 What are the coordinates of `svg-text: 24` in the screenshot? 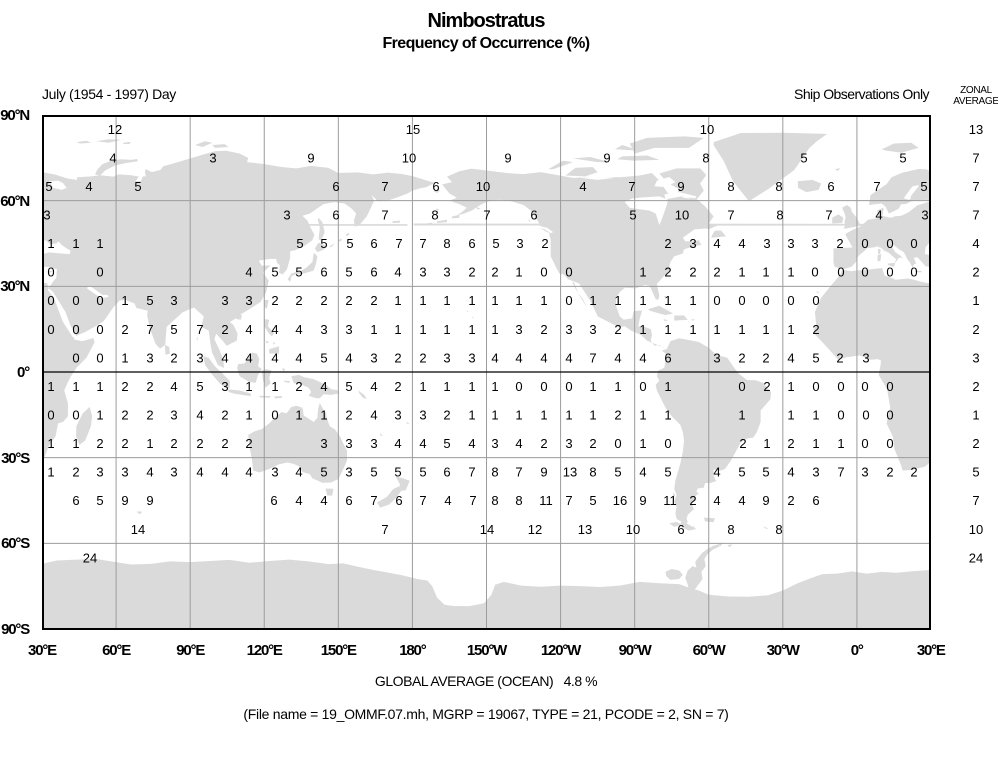 It's located at (90, 557).